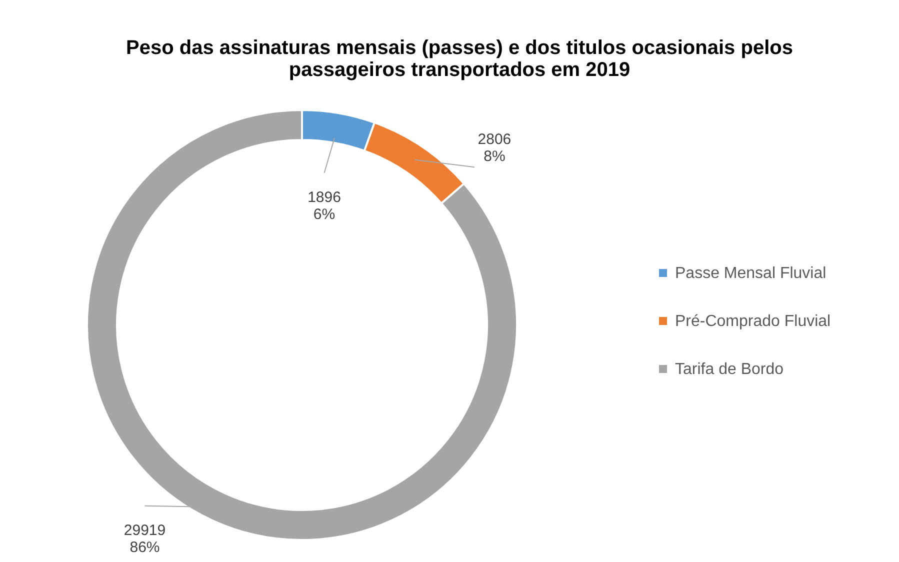  I want to click on text: Peso das assinaturas mensais (passes) e dos titulos ocasionais pelos, so click(459, 48).